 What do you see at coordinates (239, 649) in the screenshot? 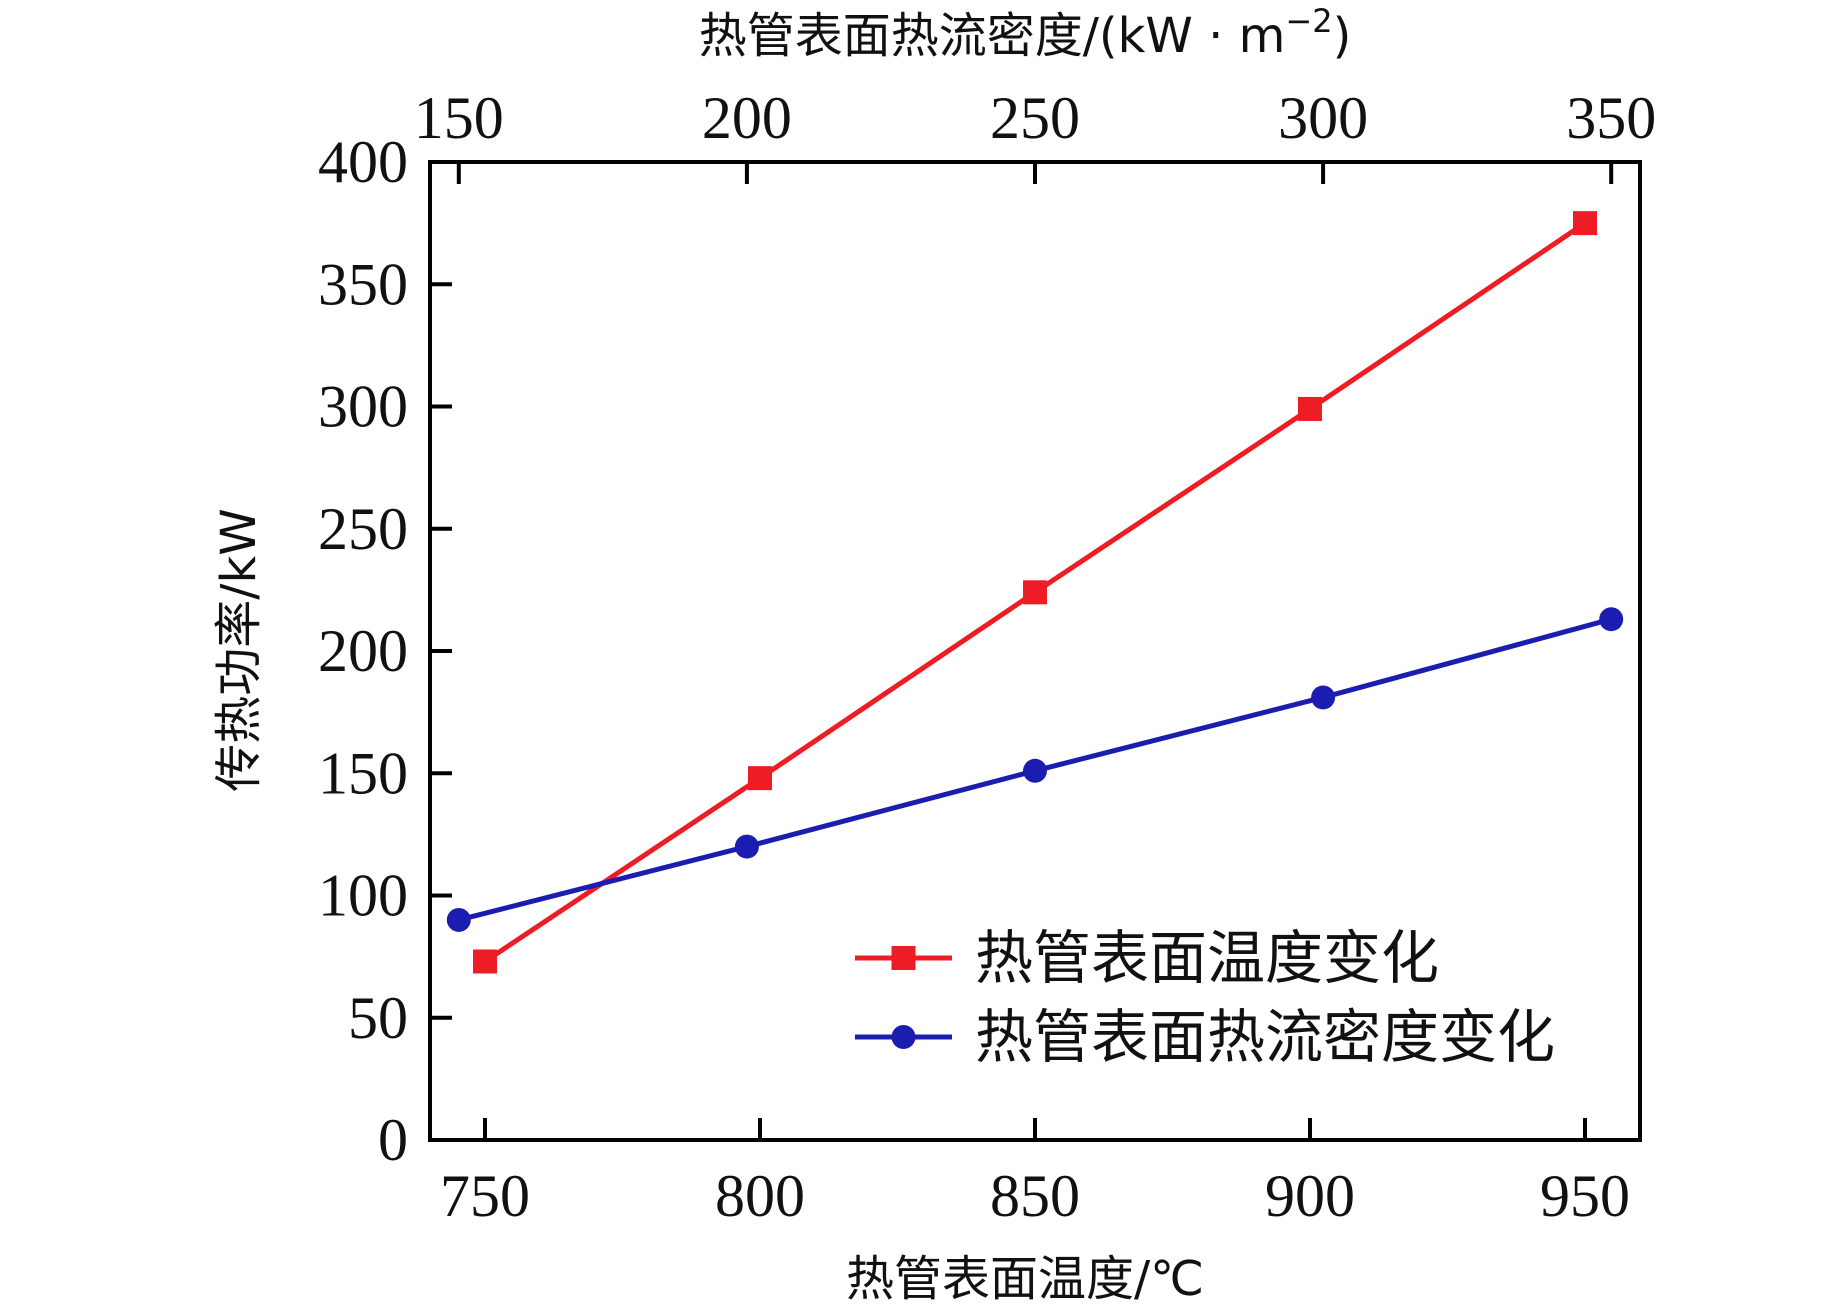
I see `y-axis-title: 传热功率/kW` at bounding box center [239, 649].